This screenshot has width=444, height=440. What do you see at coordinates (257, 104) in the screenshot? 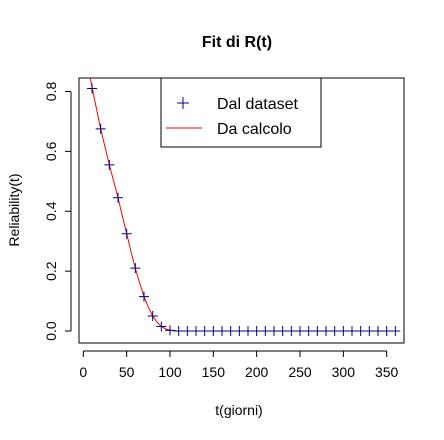
I see `legend-label: Dal dataset` at bounding box center [257, 104].